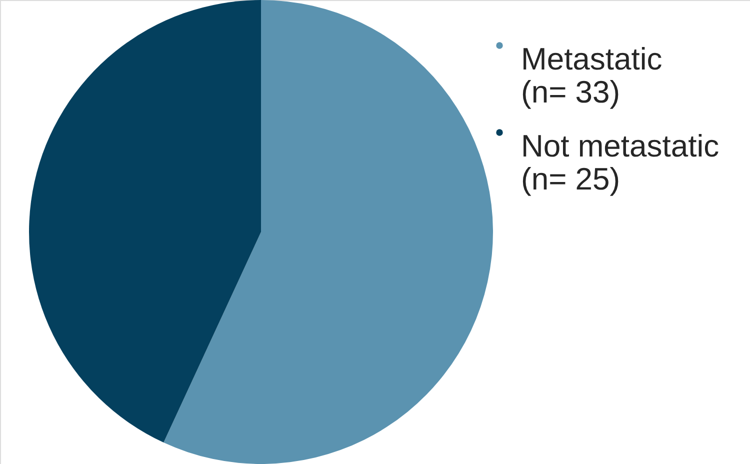 The height and width of the screenshot is (464, 750). What do you see at coordinates (591, 76) in the screenshot?
I see `legend-label: Metastatic (n= 33)` at bounding box center [591, 76].